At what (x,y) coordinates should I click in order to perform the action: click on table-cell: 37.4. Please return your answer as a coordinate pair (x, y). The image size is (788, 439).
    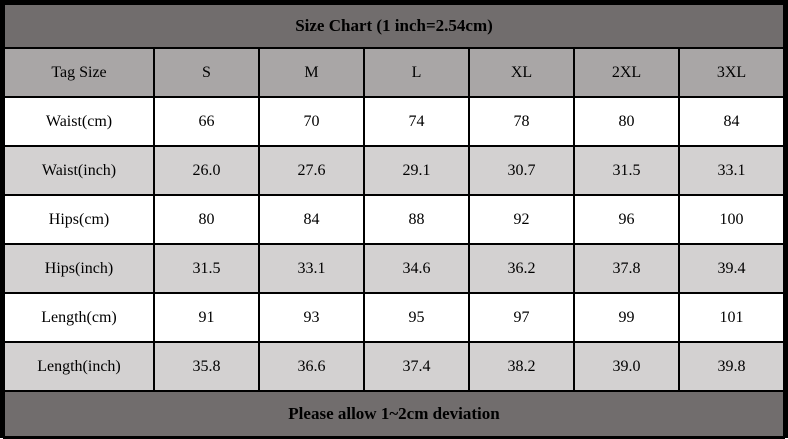
    Looking at the image, I should click on (416, 366).